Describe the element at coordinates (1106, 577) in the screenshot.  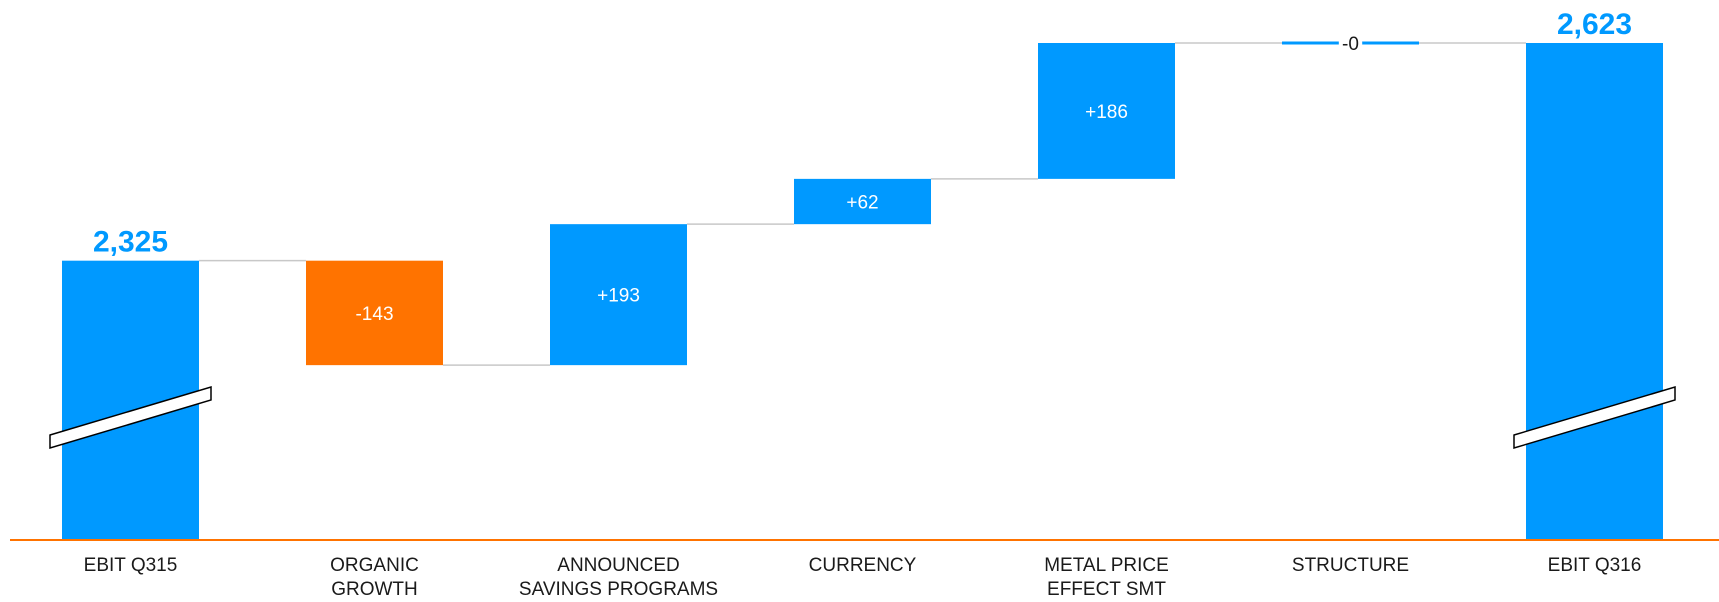
I see `category-label: METAL PRICE EFFECT SMT` at that location.